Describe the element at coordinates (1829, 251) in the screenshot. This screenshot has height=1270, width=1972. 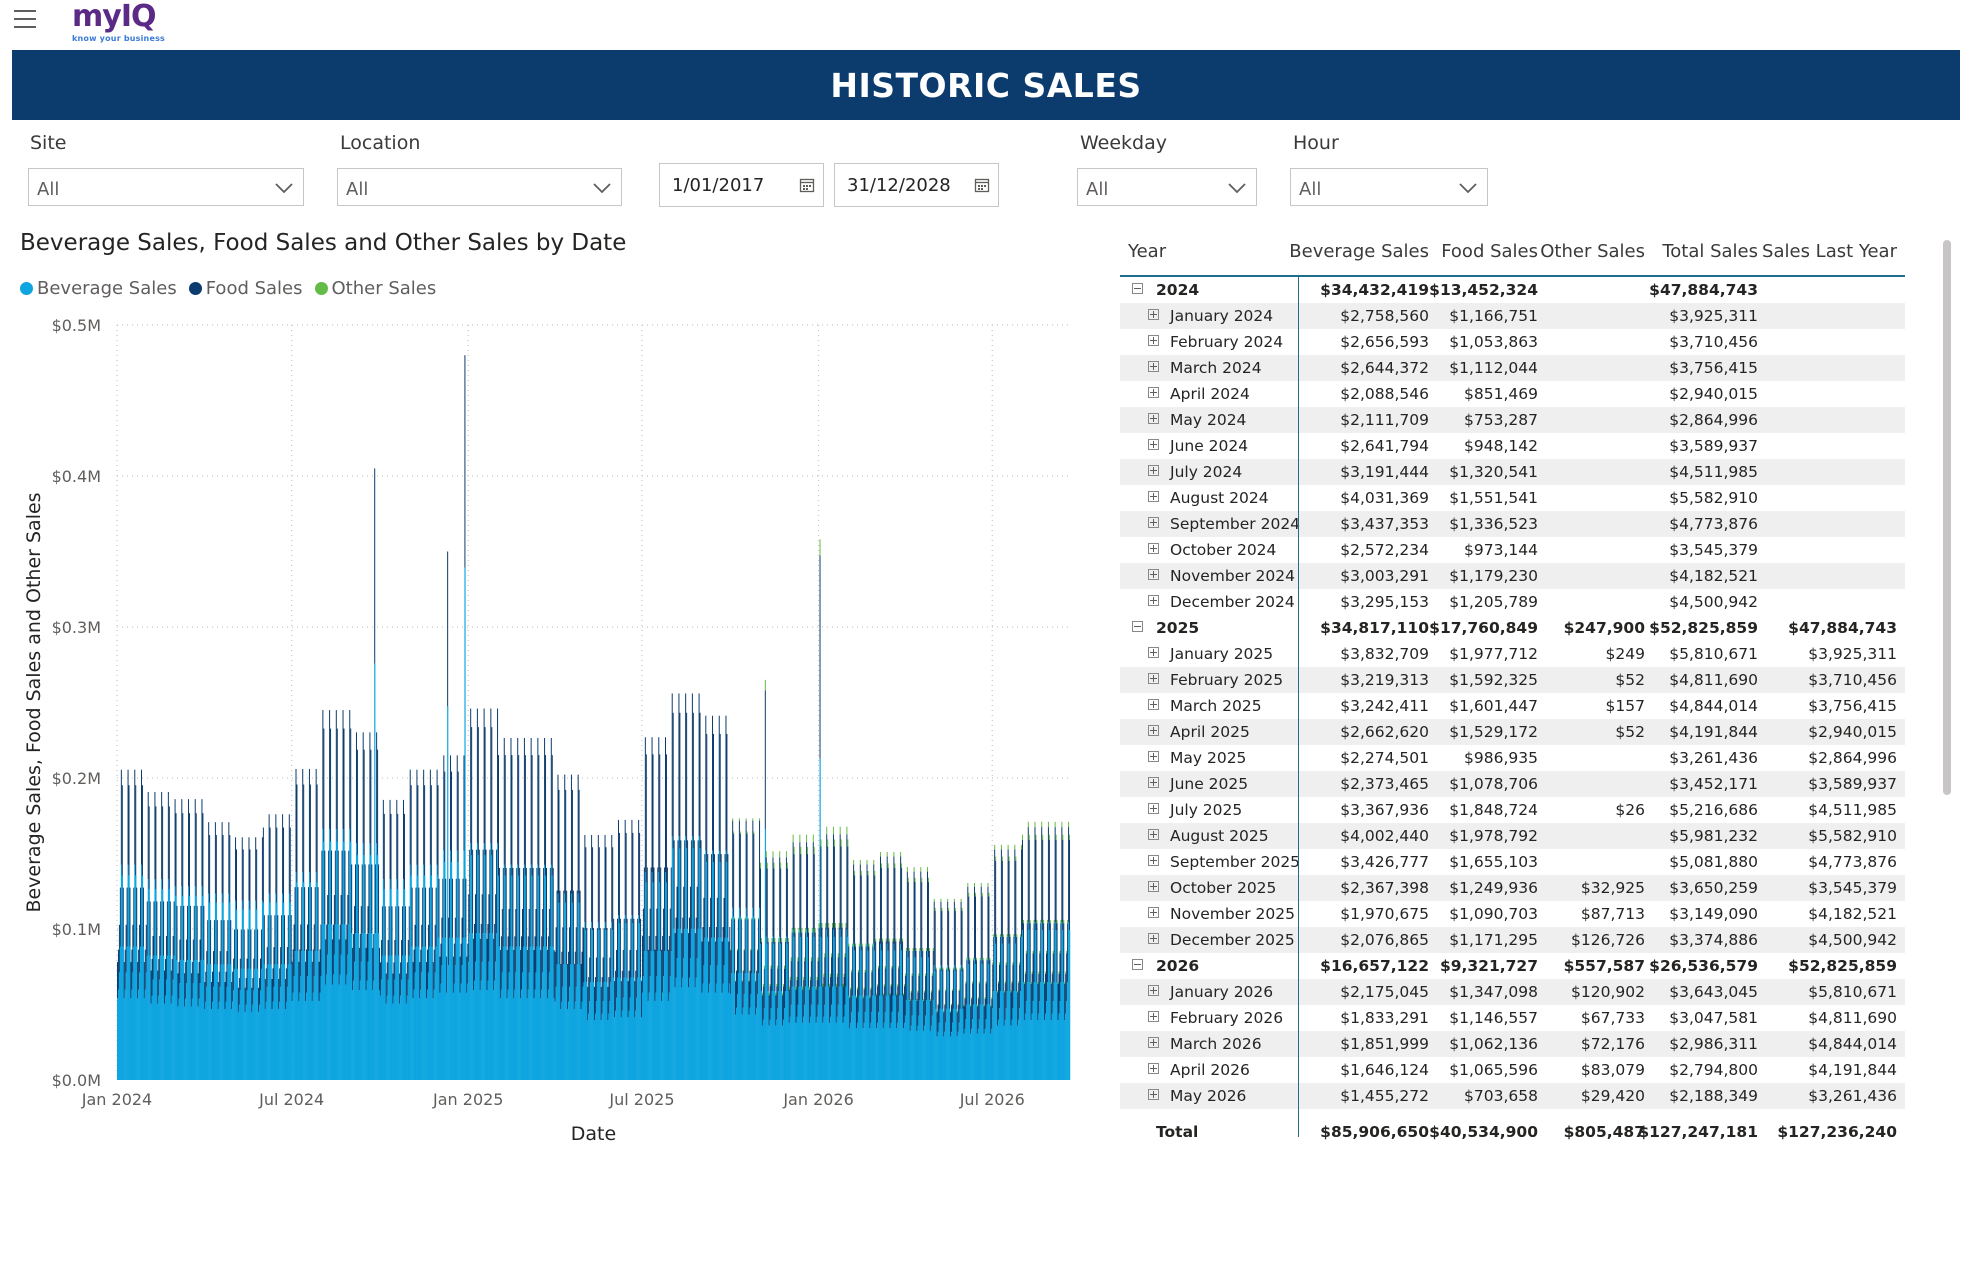
I see `column-header-last-year: Sales Last Year` at that location.